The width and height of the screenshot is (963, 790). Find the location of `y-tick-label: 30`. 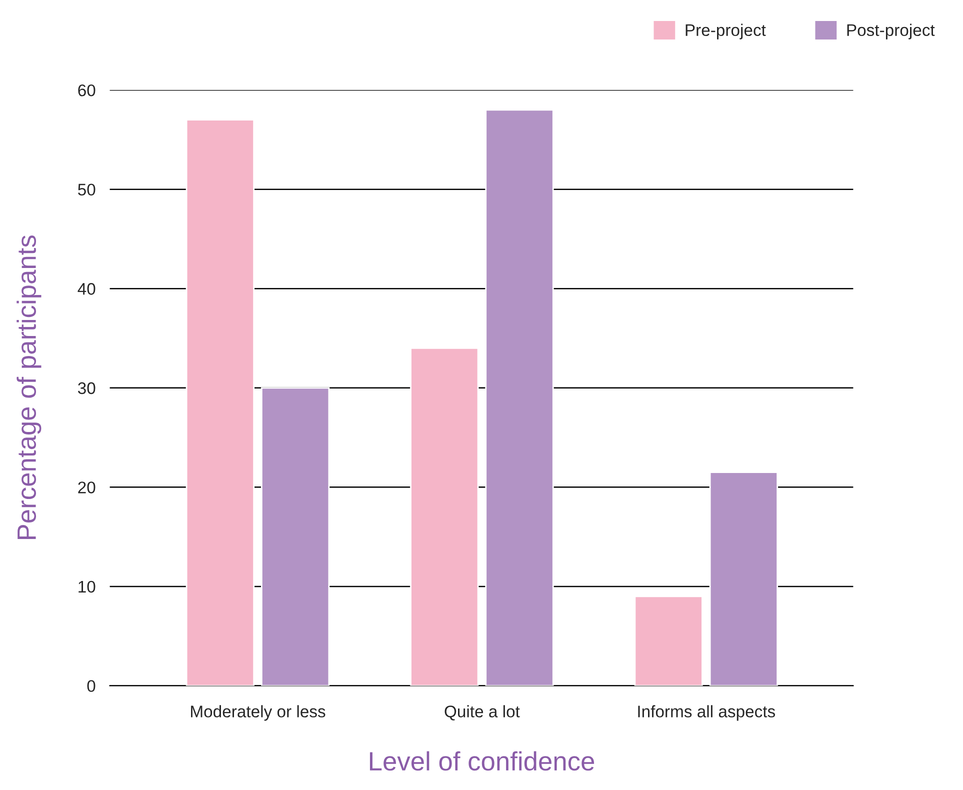

y-tick-label: 30 is located at coordinates (87, 388).